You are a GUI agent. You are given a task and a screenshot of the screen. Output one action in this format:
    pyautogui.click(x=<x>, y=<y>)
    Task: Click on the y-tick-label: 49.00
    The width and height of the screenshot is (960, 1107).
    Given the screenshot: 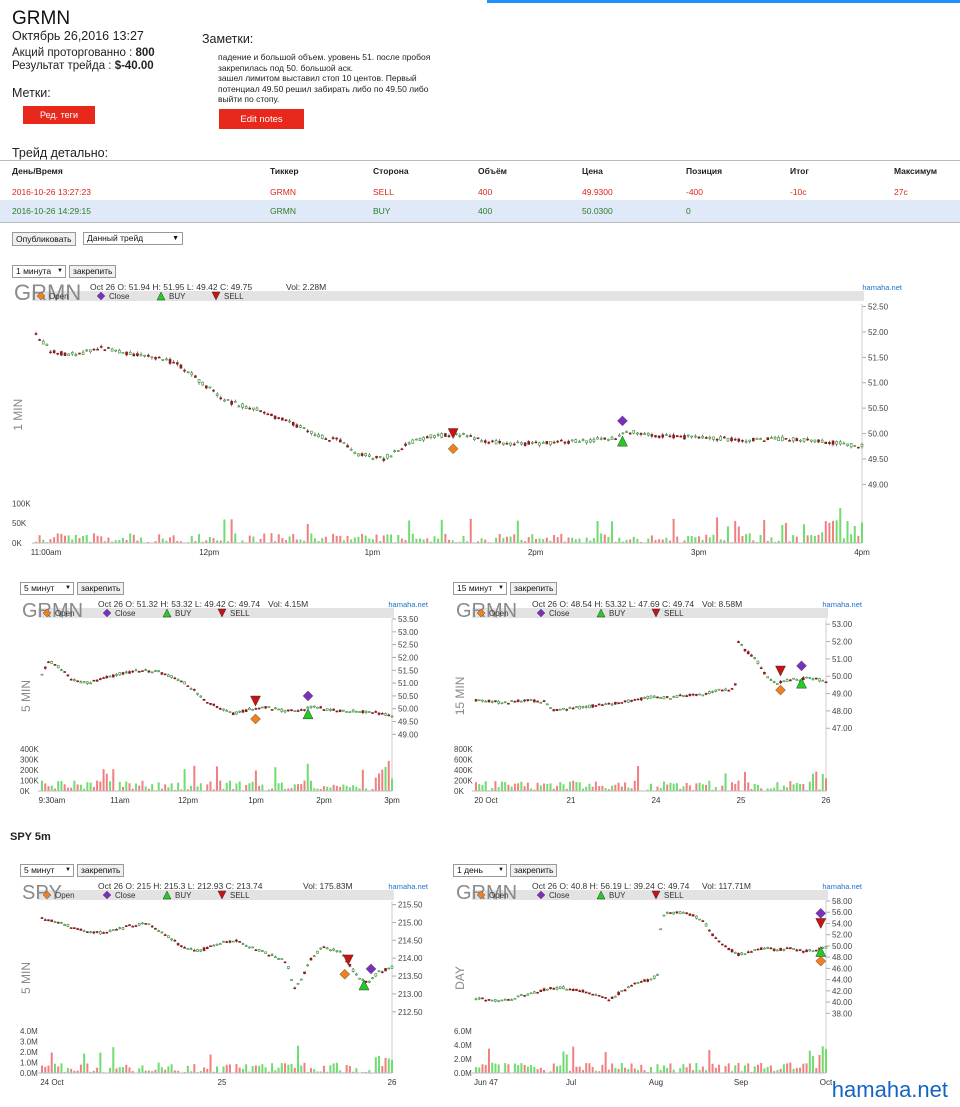 What is the action you would take?
    pyautogui.click(x=878, y=484)
    